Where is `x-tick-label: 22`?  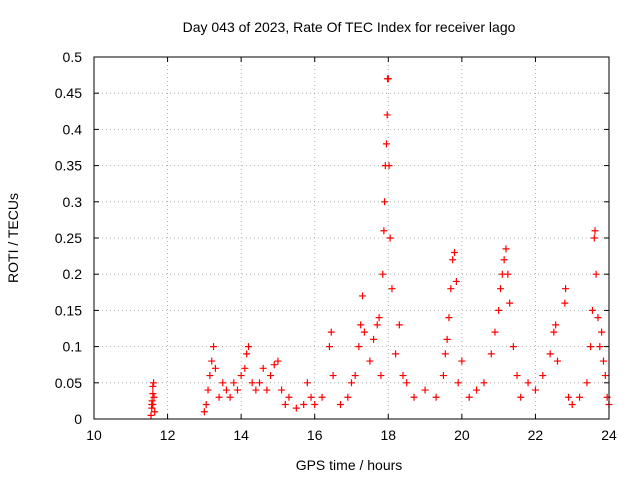
x-tick-label: 22 is located at coordinates (536, 435).